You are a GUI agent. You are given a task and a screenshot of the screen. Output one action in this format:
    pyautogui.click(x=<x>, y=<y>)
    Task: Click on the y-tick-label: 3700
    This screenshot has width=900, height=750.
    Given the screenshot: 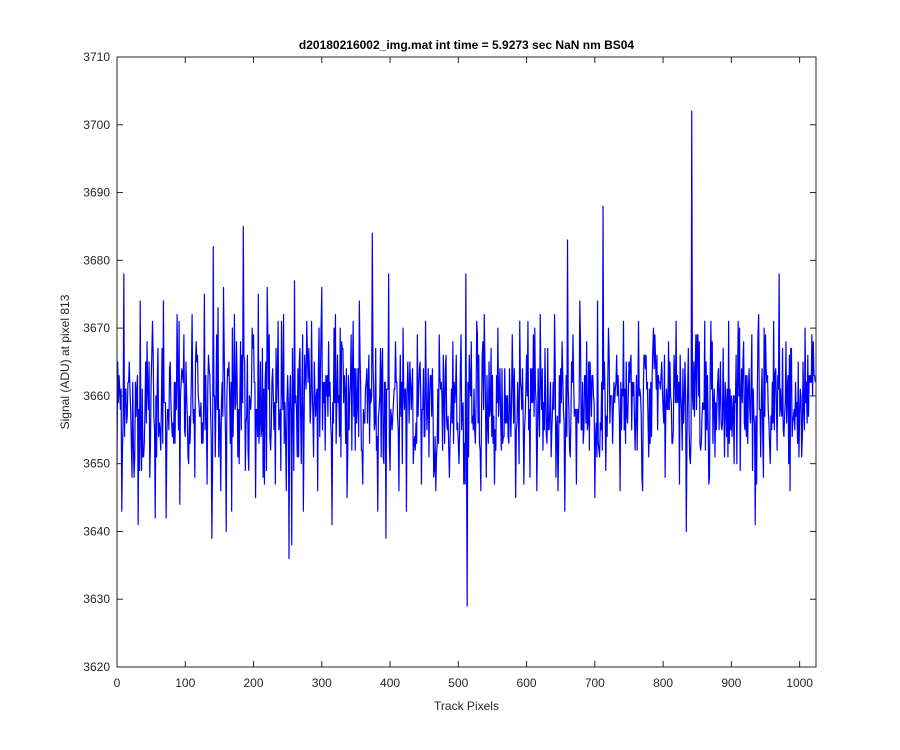 What is the action you would take?
    pyautogui.click(x=96, y=125)
    